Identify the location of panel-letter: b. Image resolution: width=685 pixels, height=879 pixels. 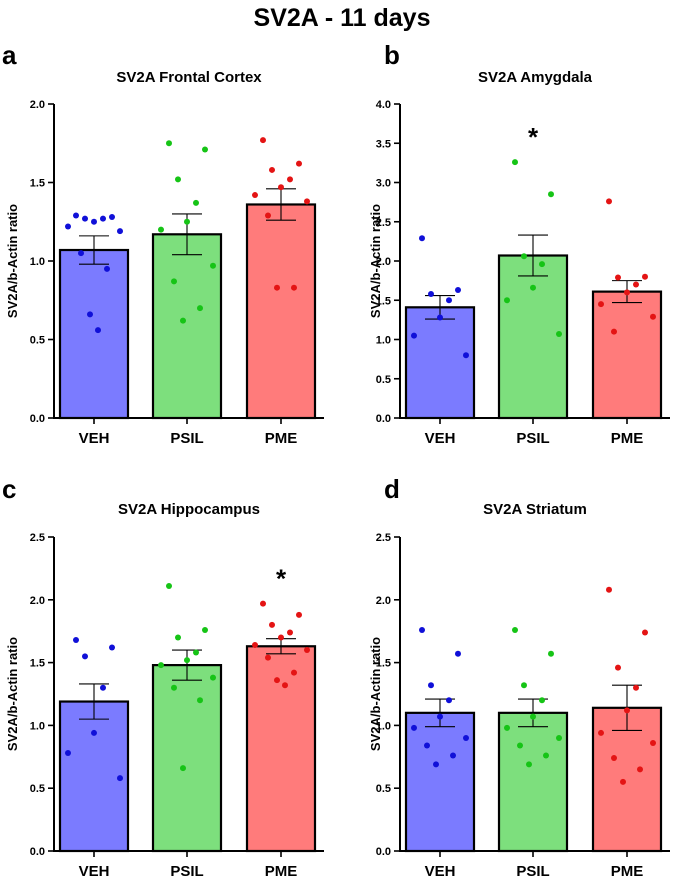
(392, 55).